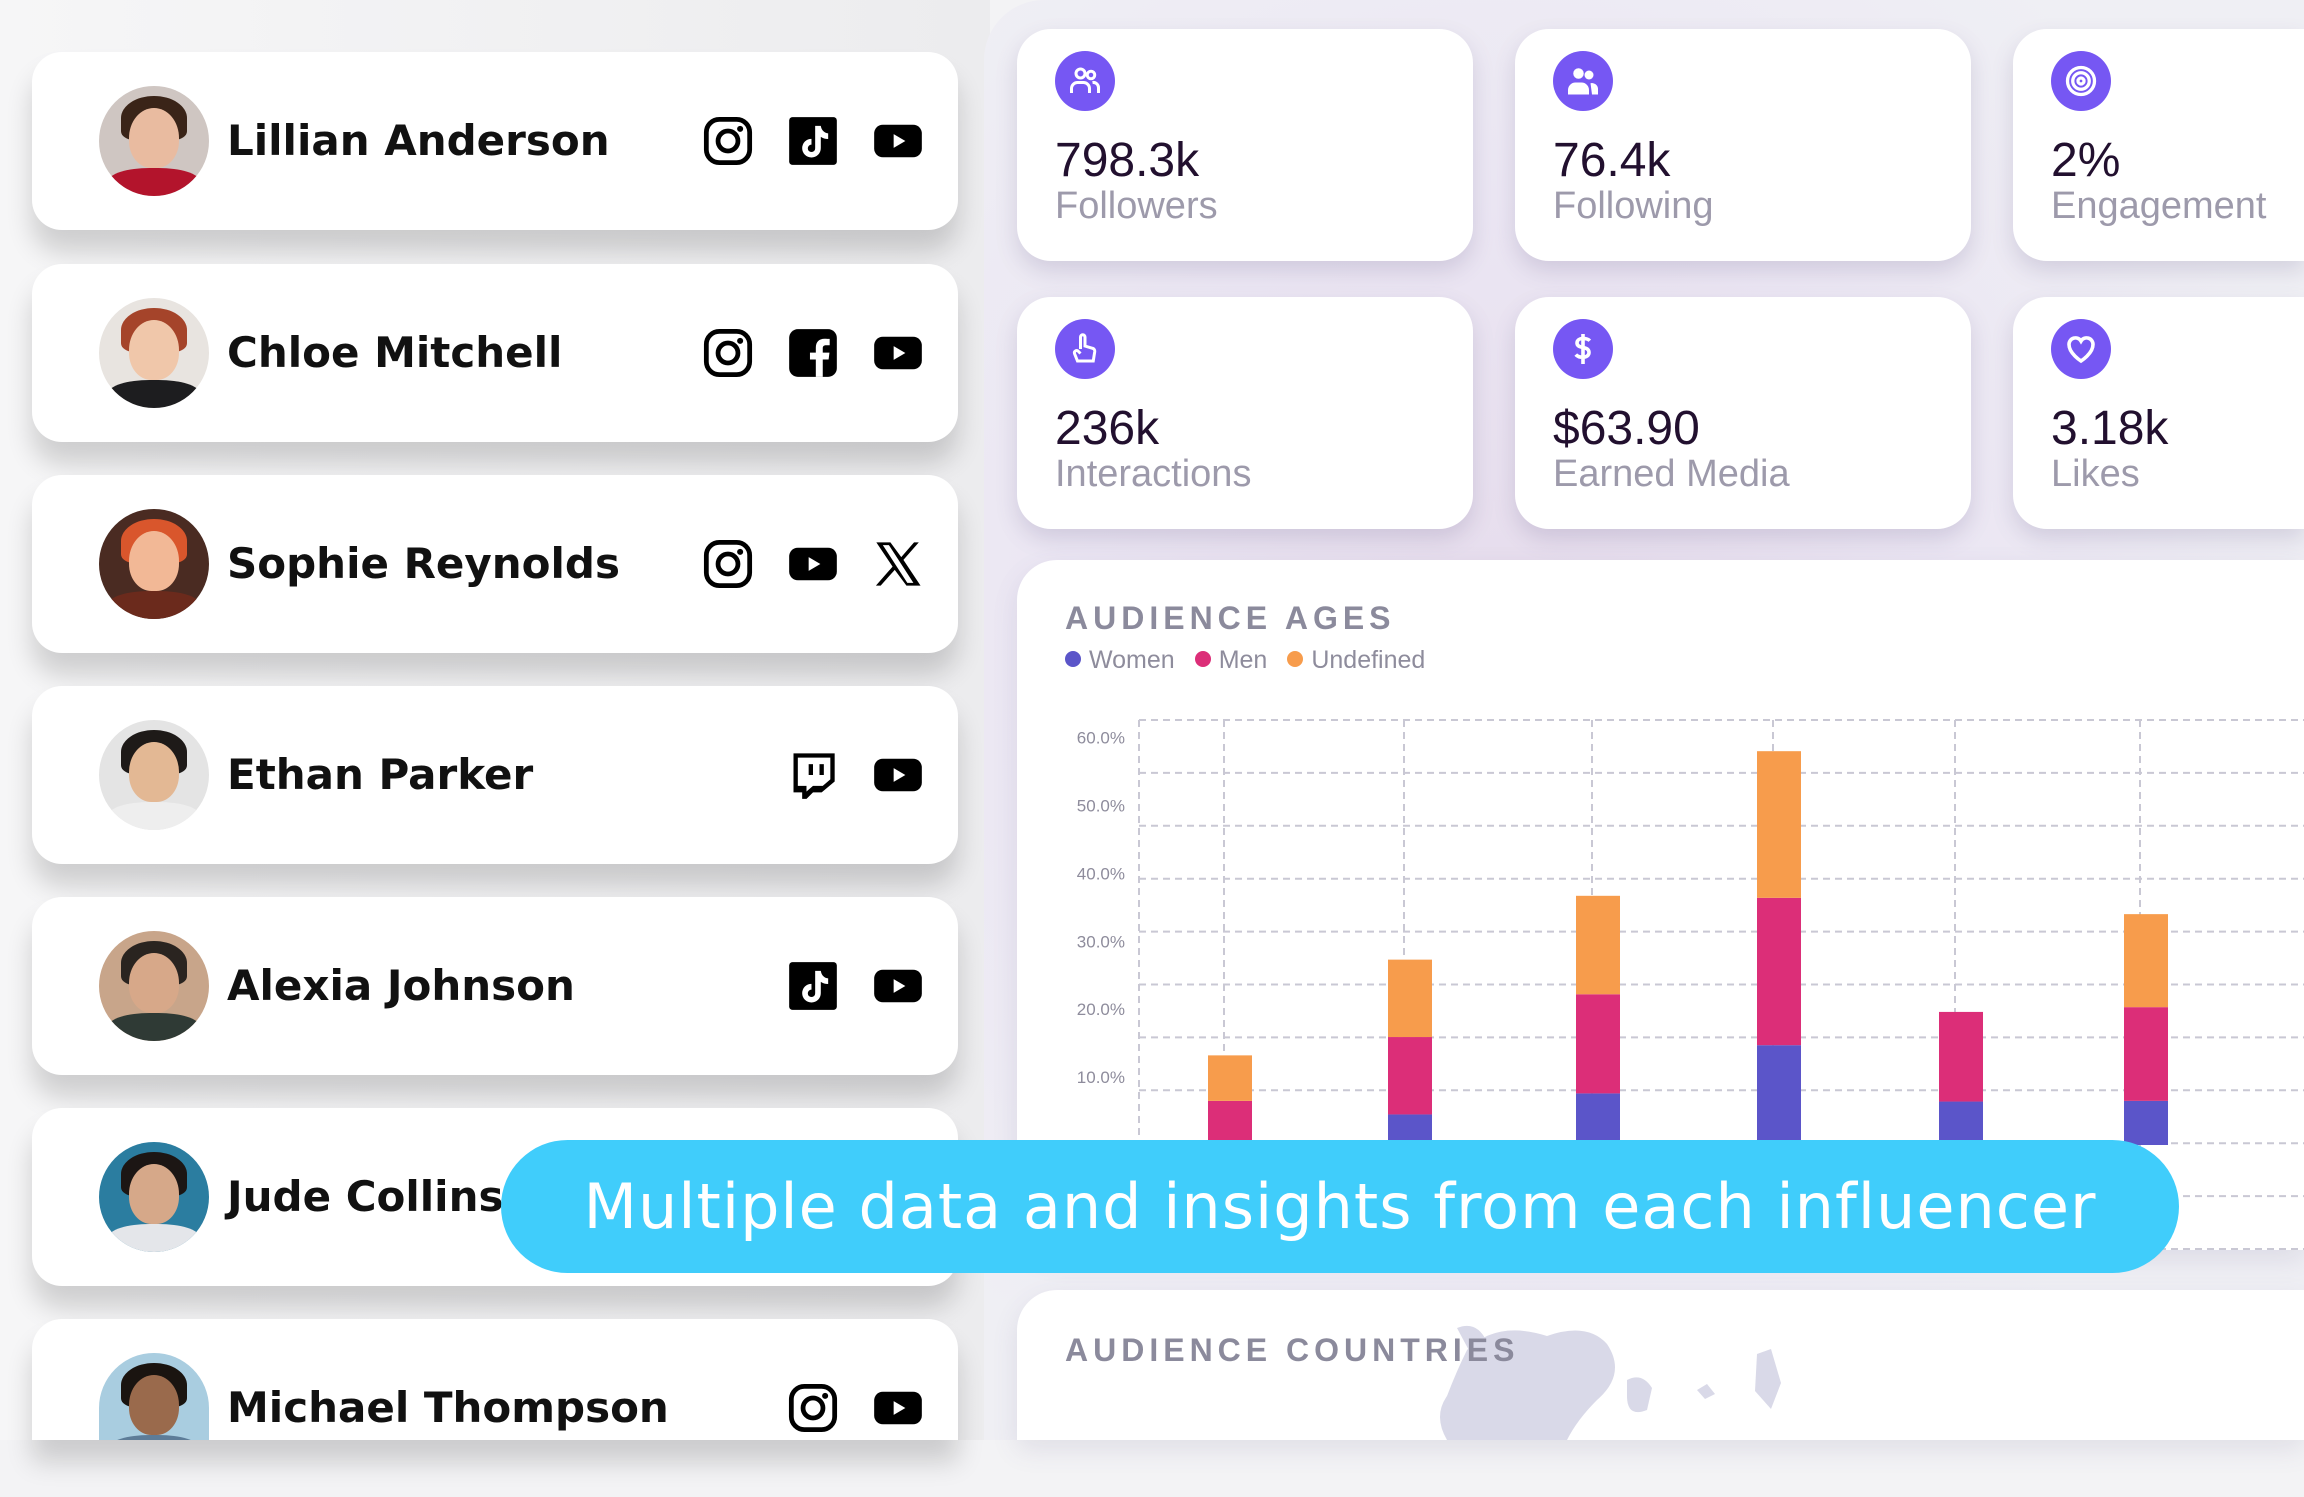  Describe the element at coordinates (1107, 428) in the screenshot. I see `stat-value: 236k` at that location.